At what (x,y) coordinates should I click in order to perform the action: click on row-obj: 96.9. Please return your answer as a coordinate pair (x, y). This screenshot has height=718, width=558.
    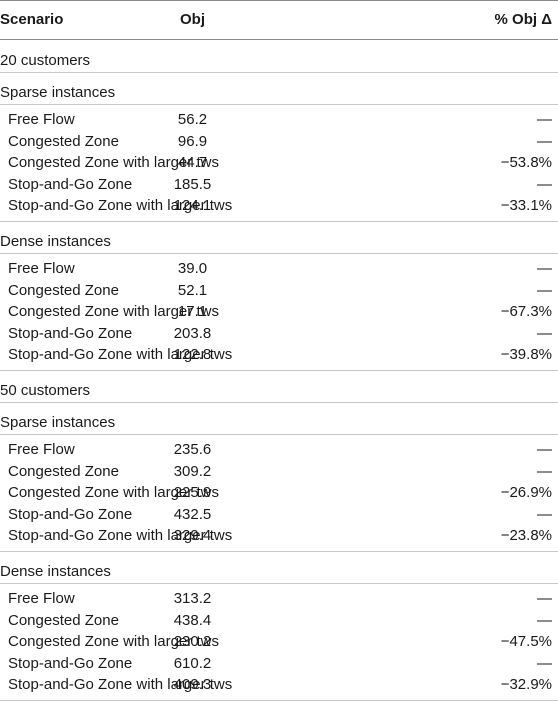
    Looking at the image, I should click on (192, 141).